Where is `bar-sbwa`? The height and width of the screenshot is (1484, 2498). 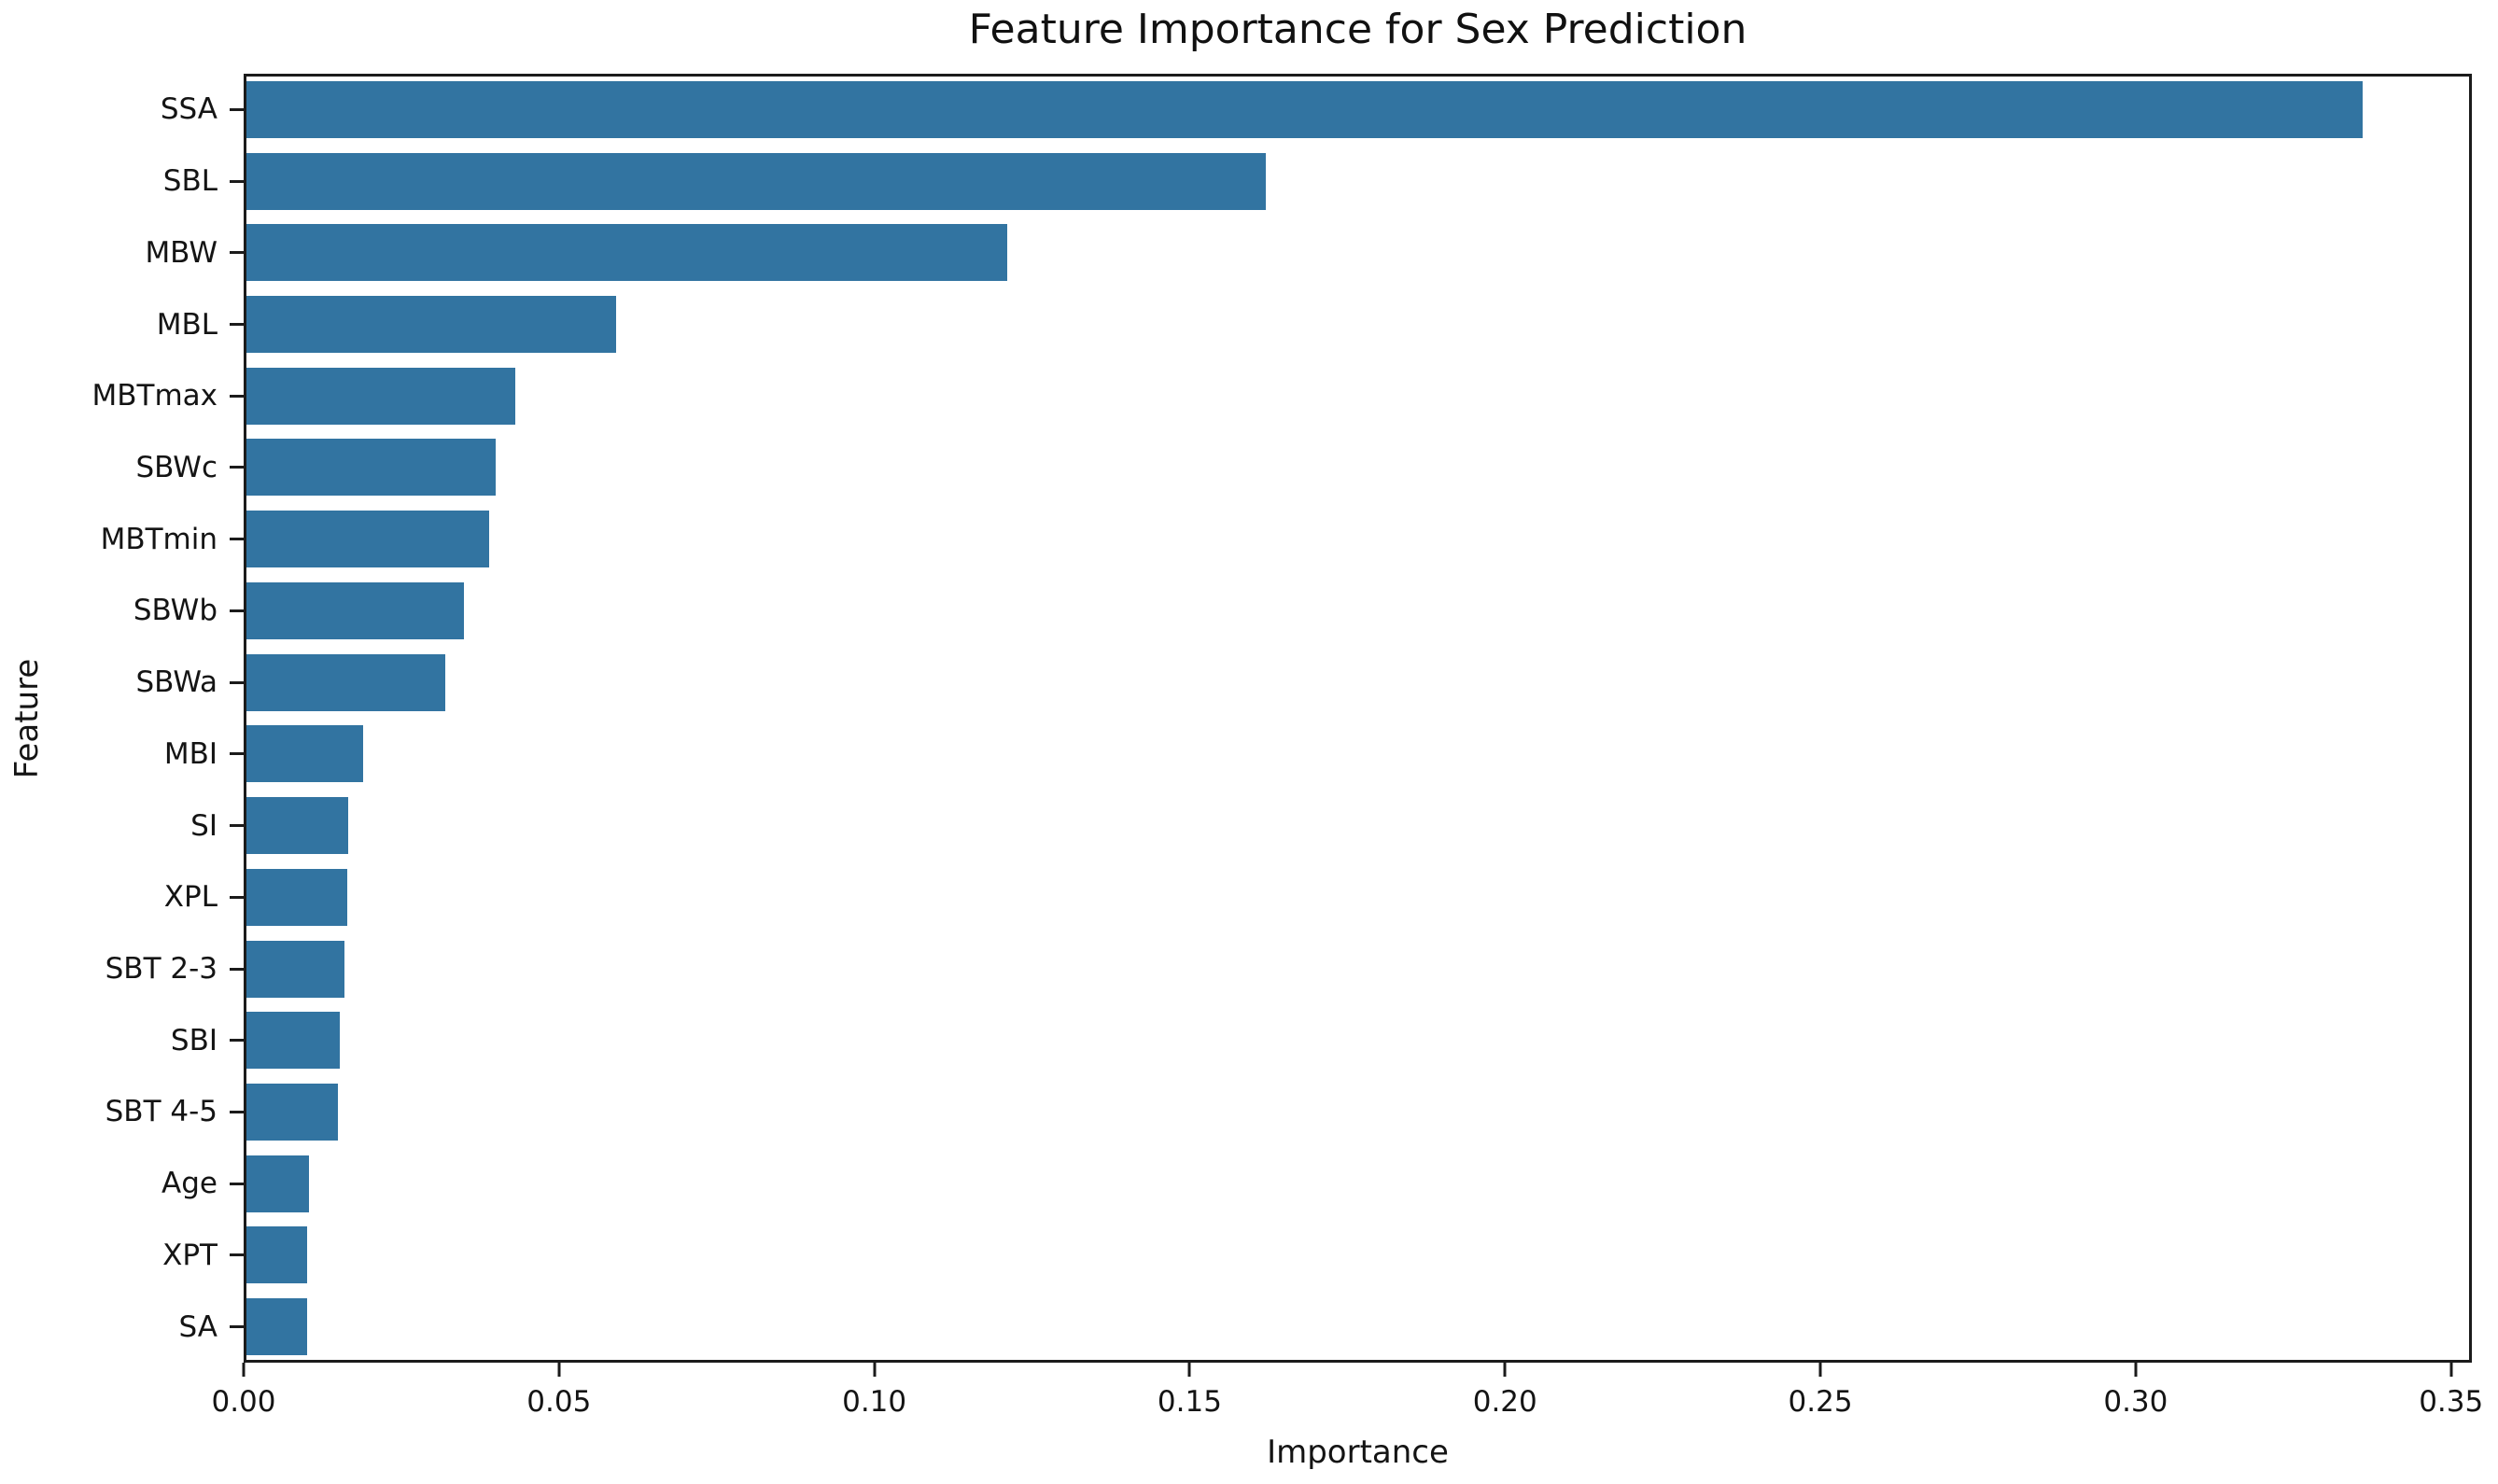
bar-sbwa is located at coordinates (345, 682).